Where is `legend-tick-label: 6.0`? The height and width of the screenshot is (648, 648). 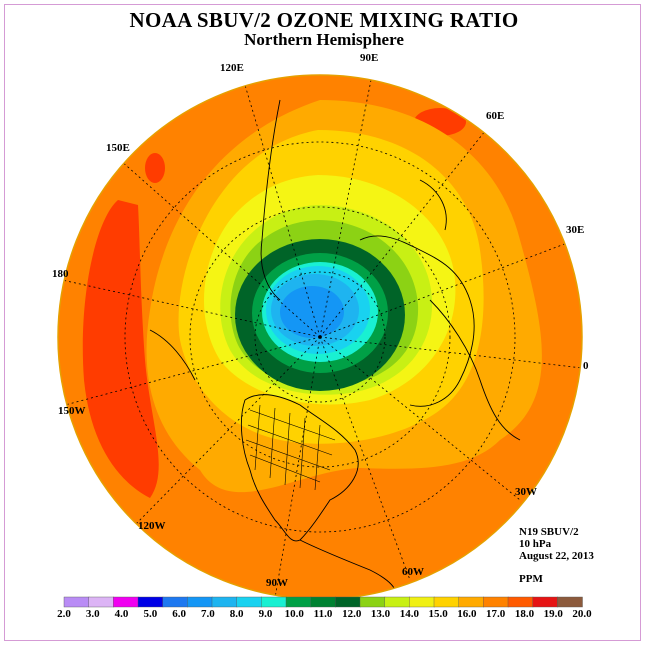 legend-tick-label: 6.0 is located at coordinates (179, 614).